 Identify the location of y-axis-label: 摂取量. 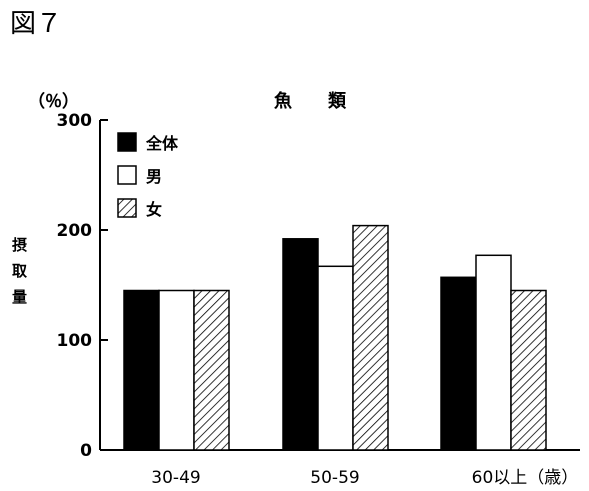
(20, 271).